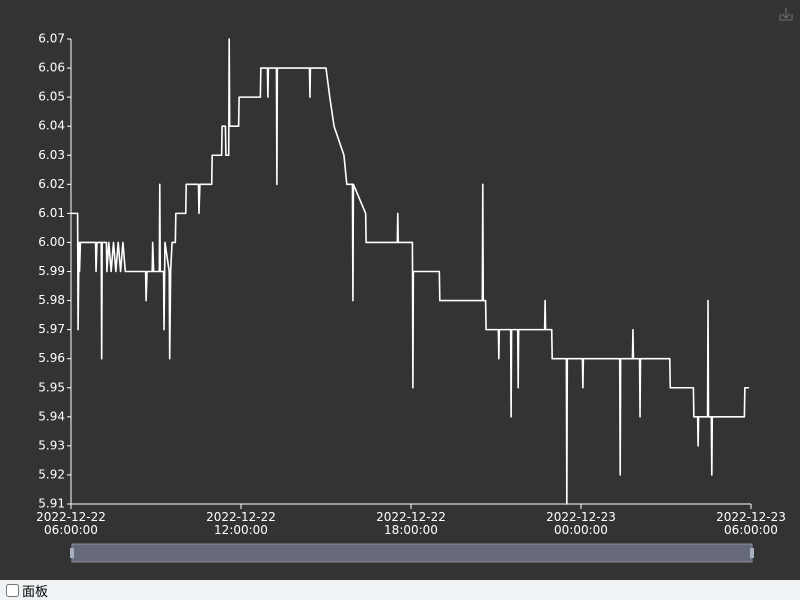 This screenshot has height=600, width=800. What do you see at coordinates (51, 242) in the screenshot?
I see `y-tick-label: 6.00` at bounding box center [51, 242].